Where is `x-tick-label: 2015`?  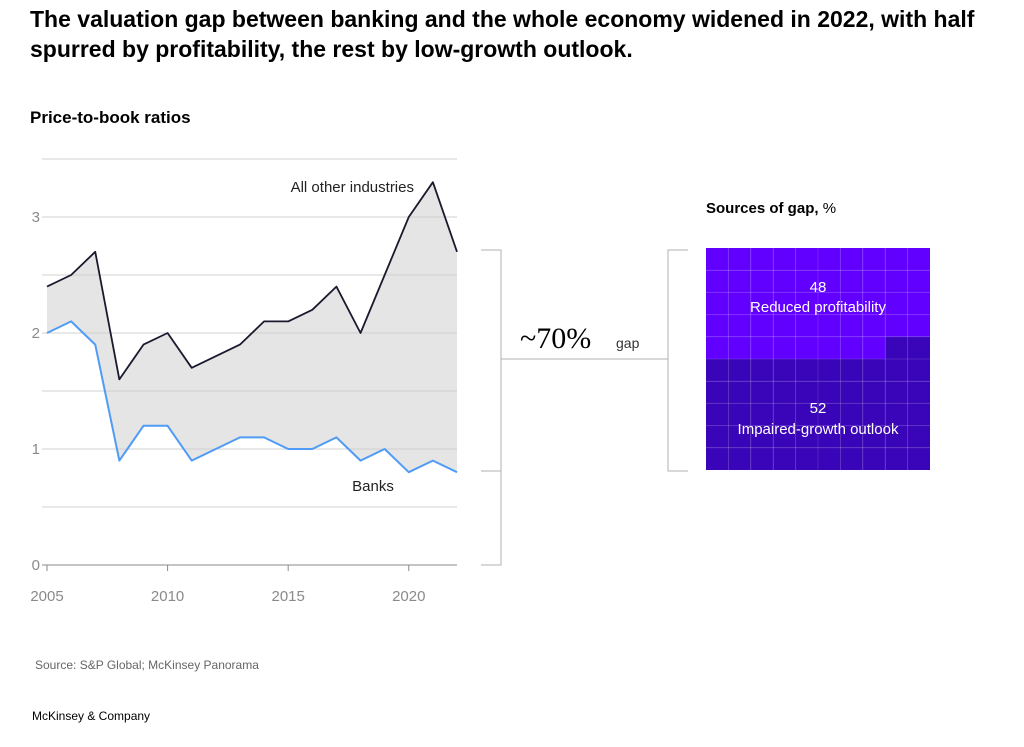
x-tick-label: 2015 is located at coordinates (287, 596).